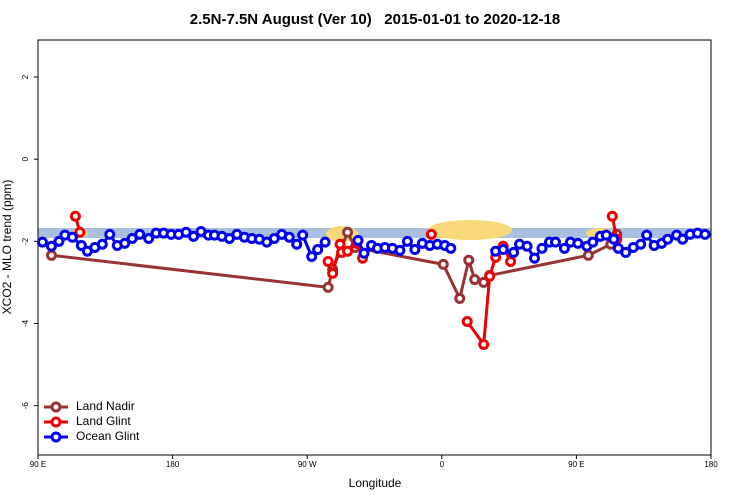 The height and width of the screenshot is (500, 750). I want to click on x-tick-label: 0, so click(442, 464).